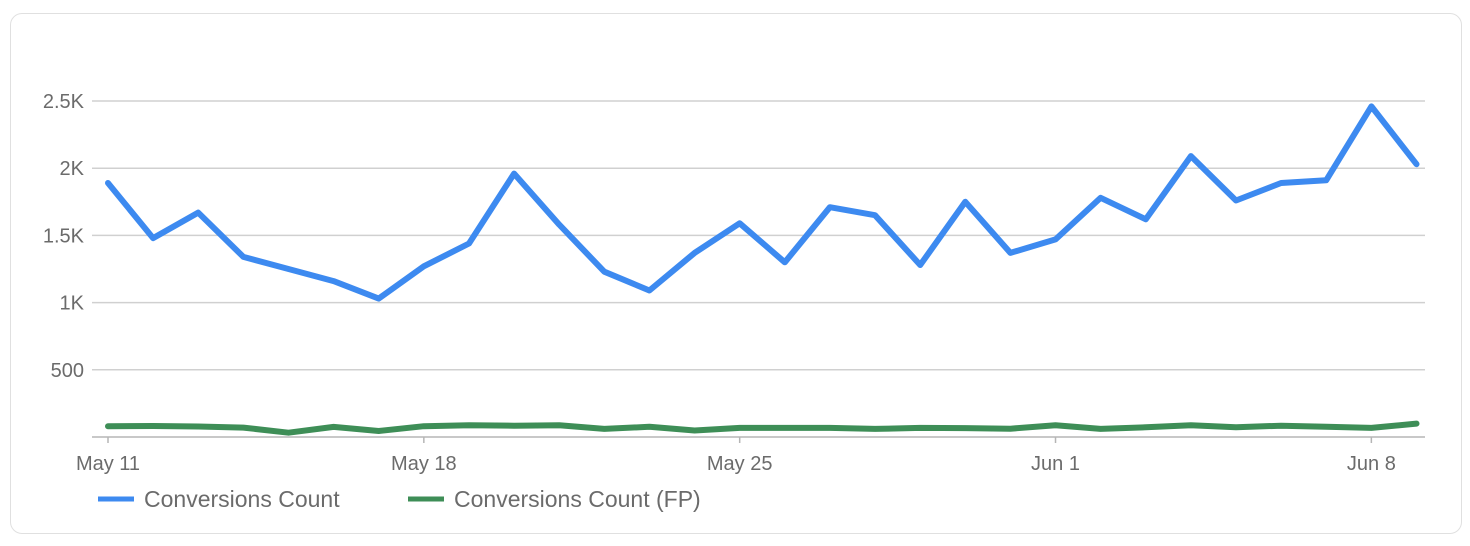 This screenshot has height=546, width=1470. I want to click on x-axis-ticks: May 11 May 18 May 25 Jun 1 Jun 8, so click(736, 464).